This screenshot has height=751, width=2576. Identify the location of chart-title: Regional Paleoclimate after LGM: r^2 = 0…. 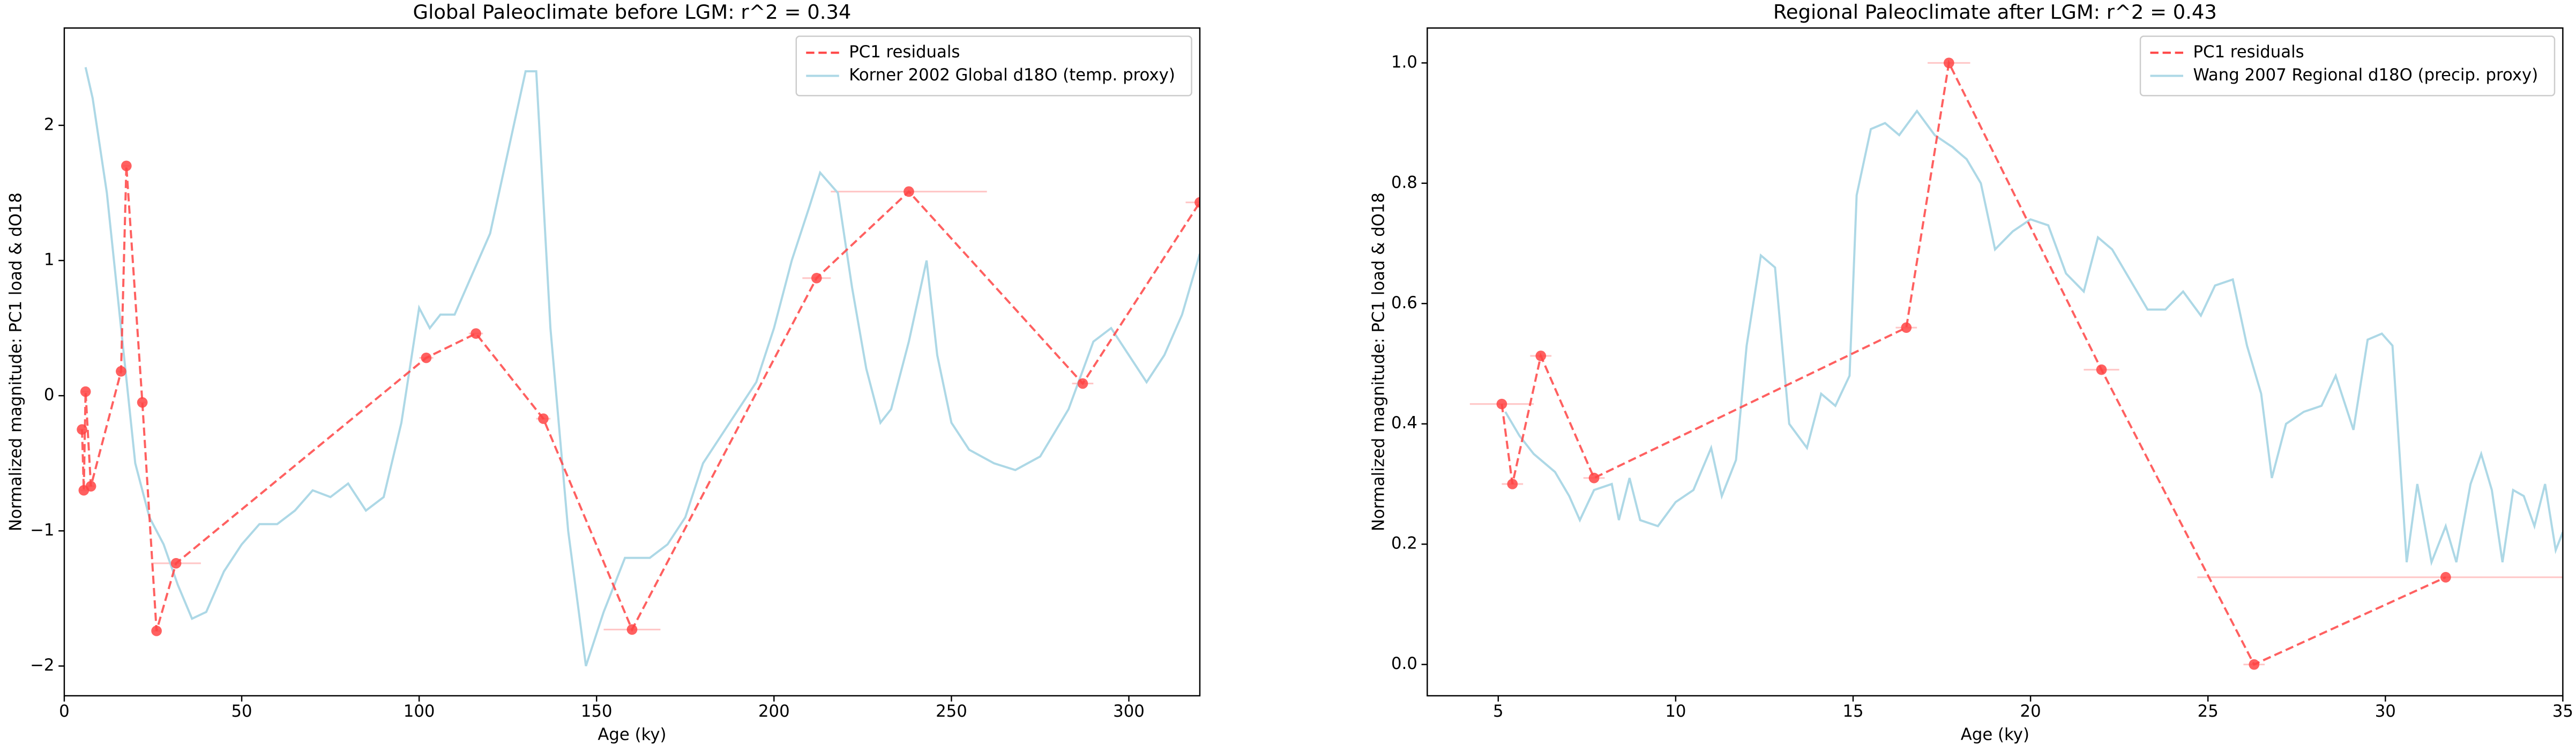
(1995, 12).